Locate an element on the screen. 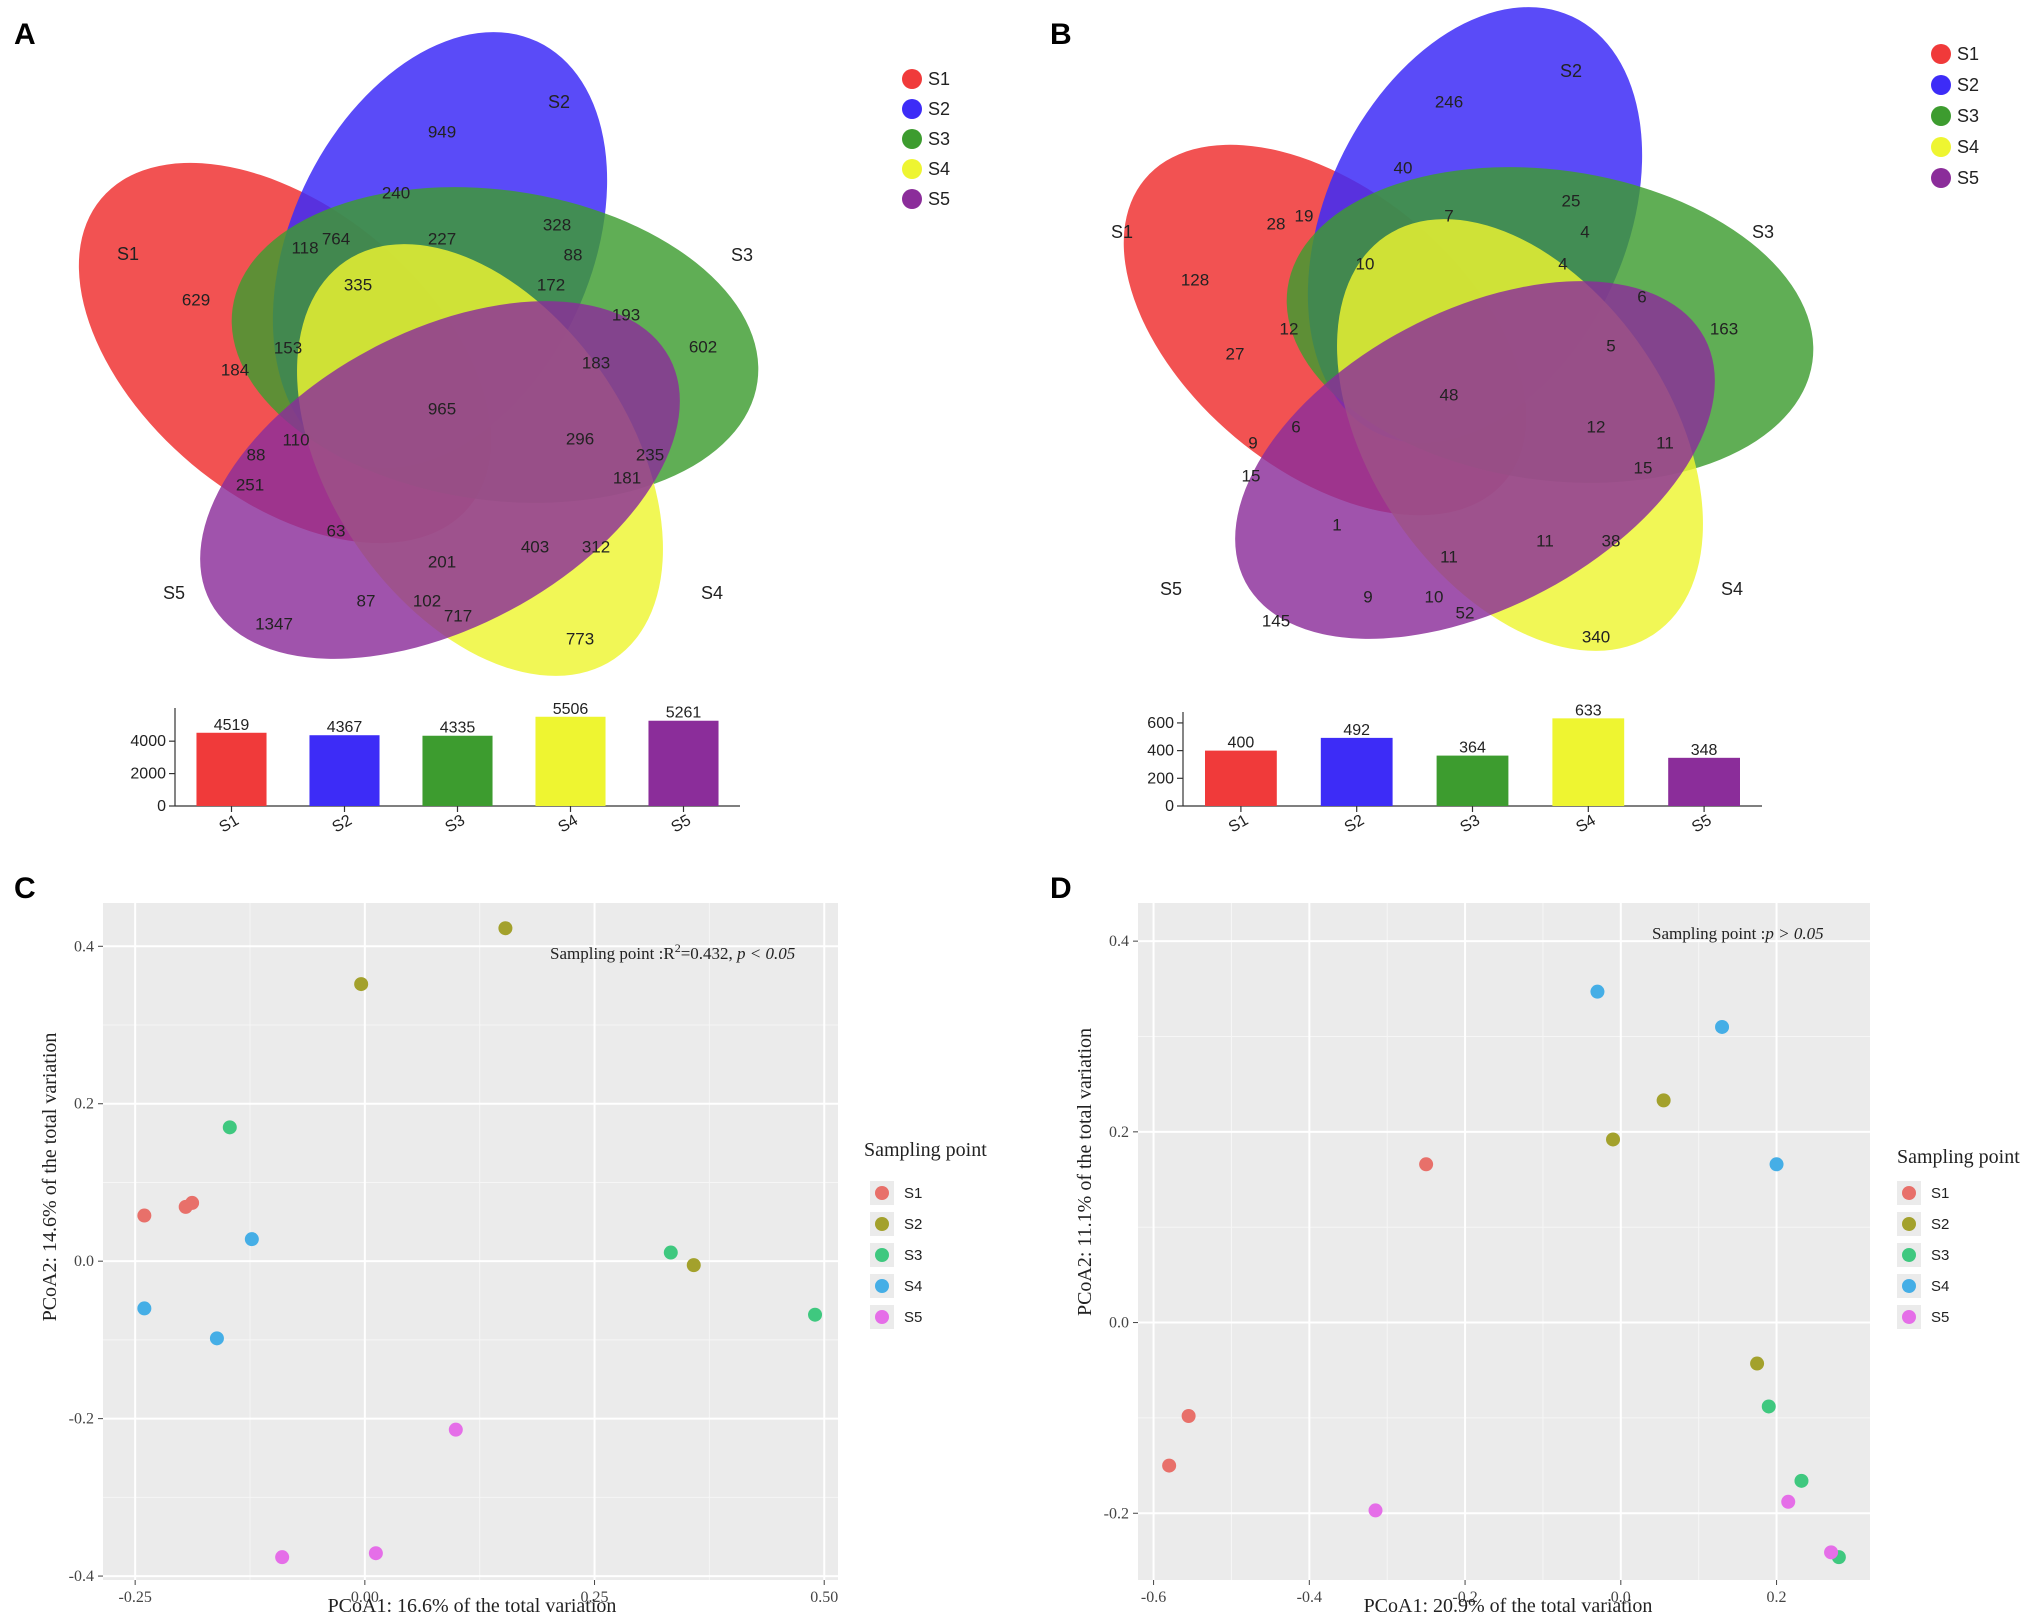 This screenshot has height=1621, width=2033. venn-b-region: 10 is located at coordinates (1365, 263).